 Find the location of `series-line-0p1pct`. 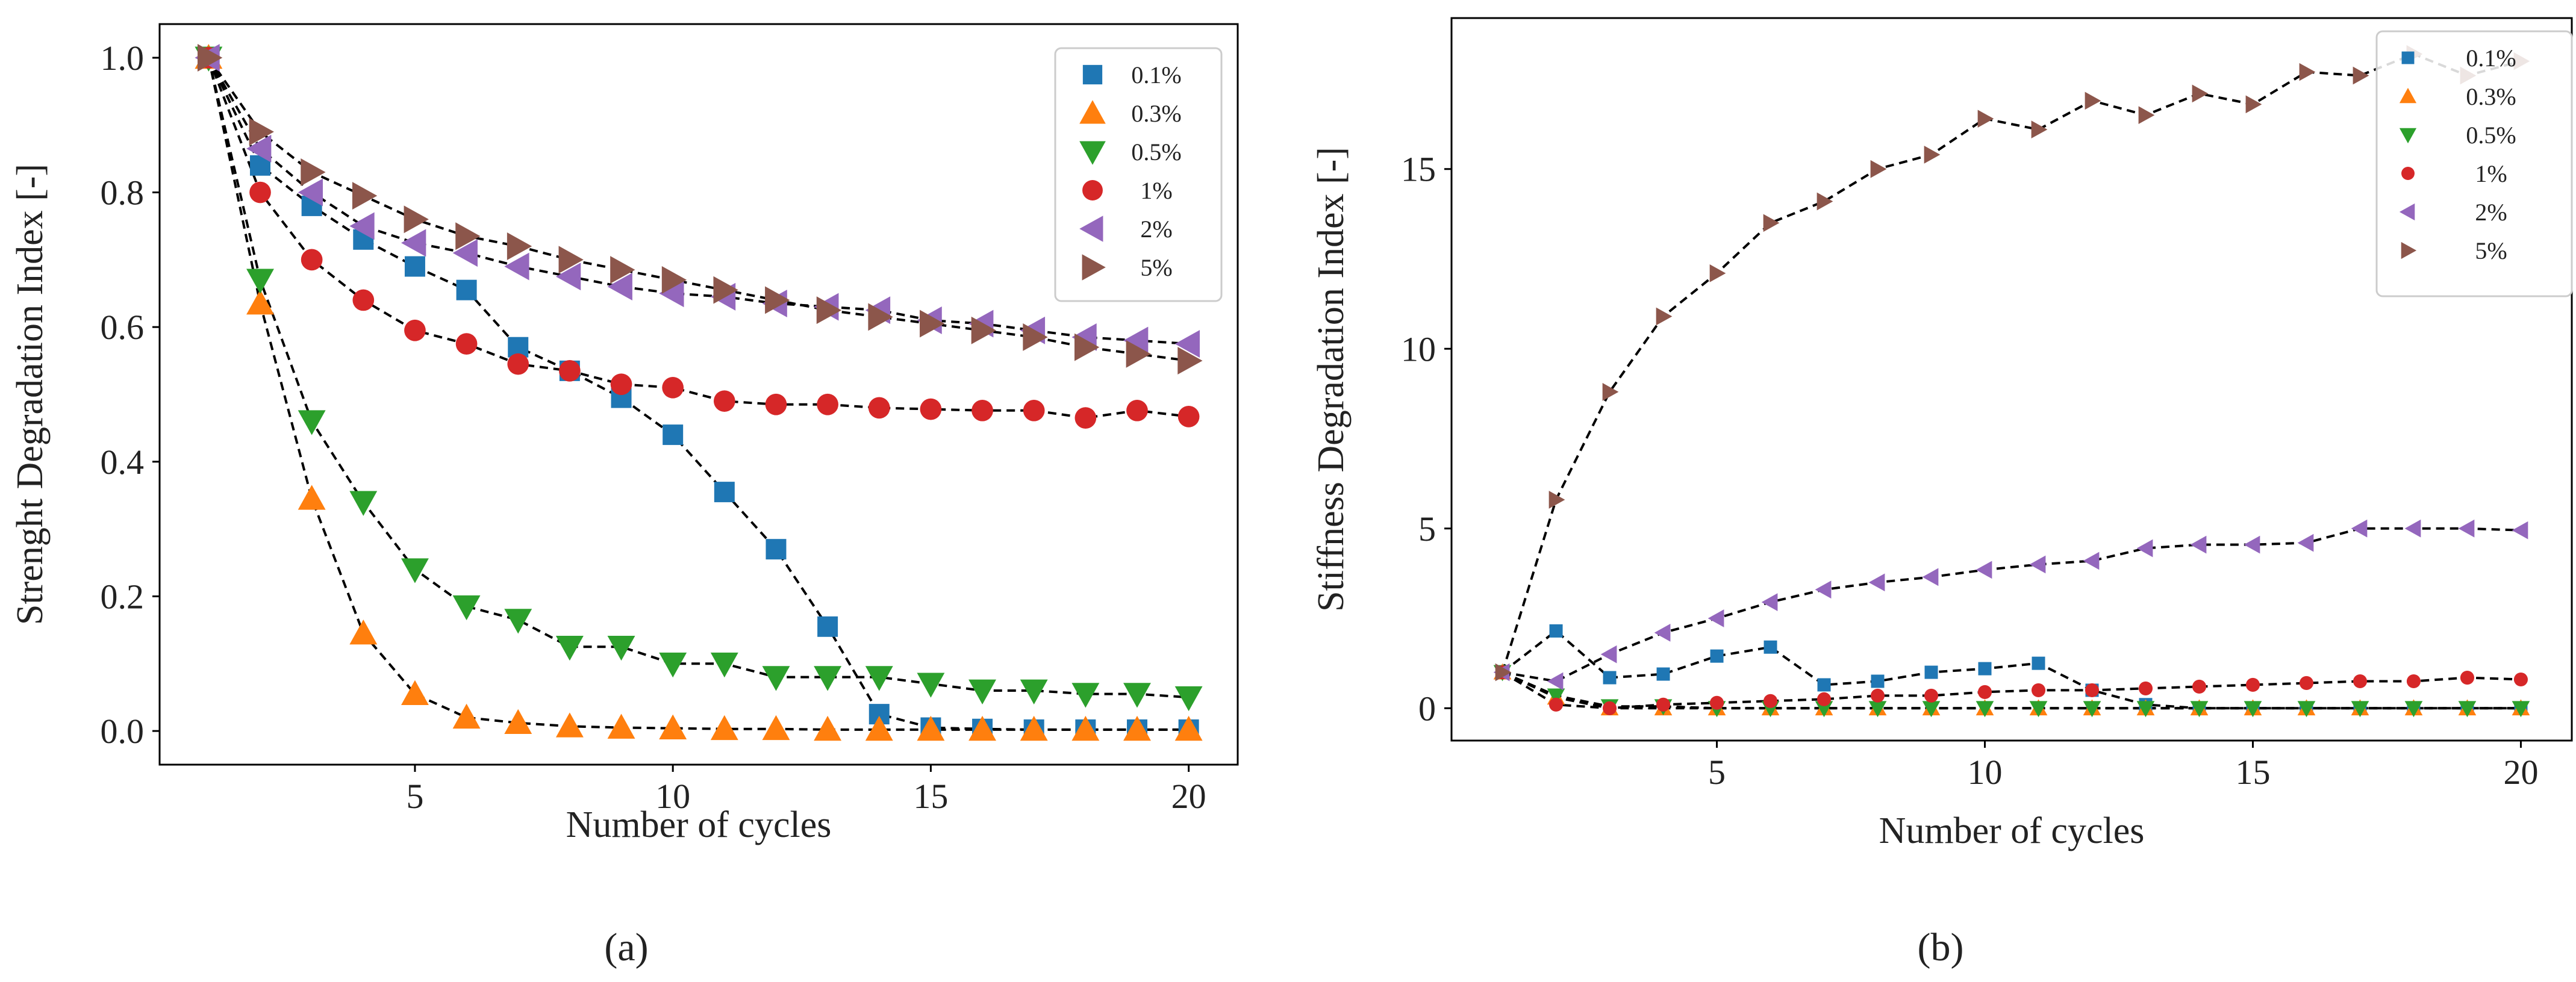

series-line-0p1pct is located at coordinates (2011, 669).